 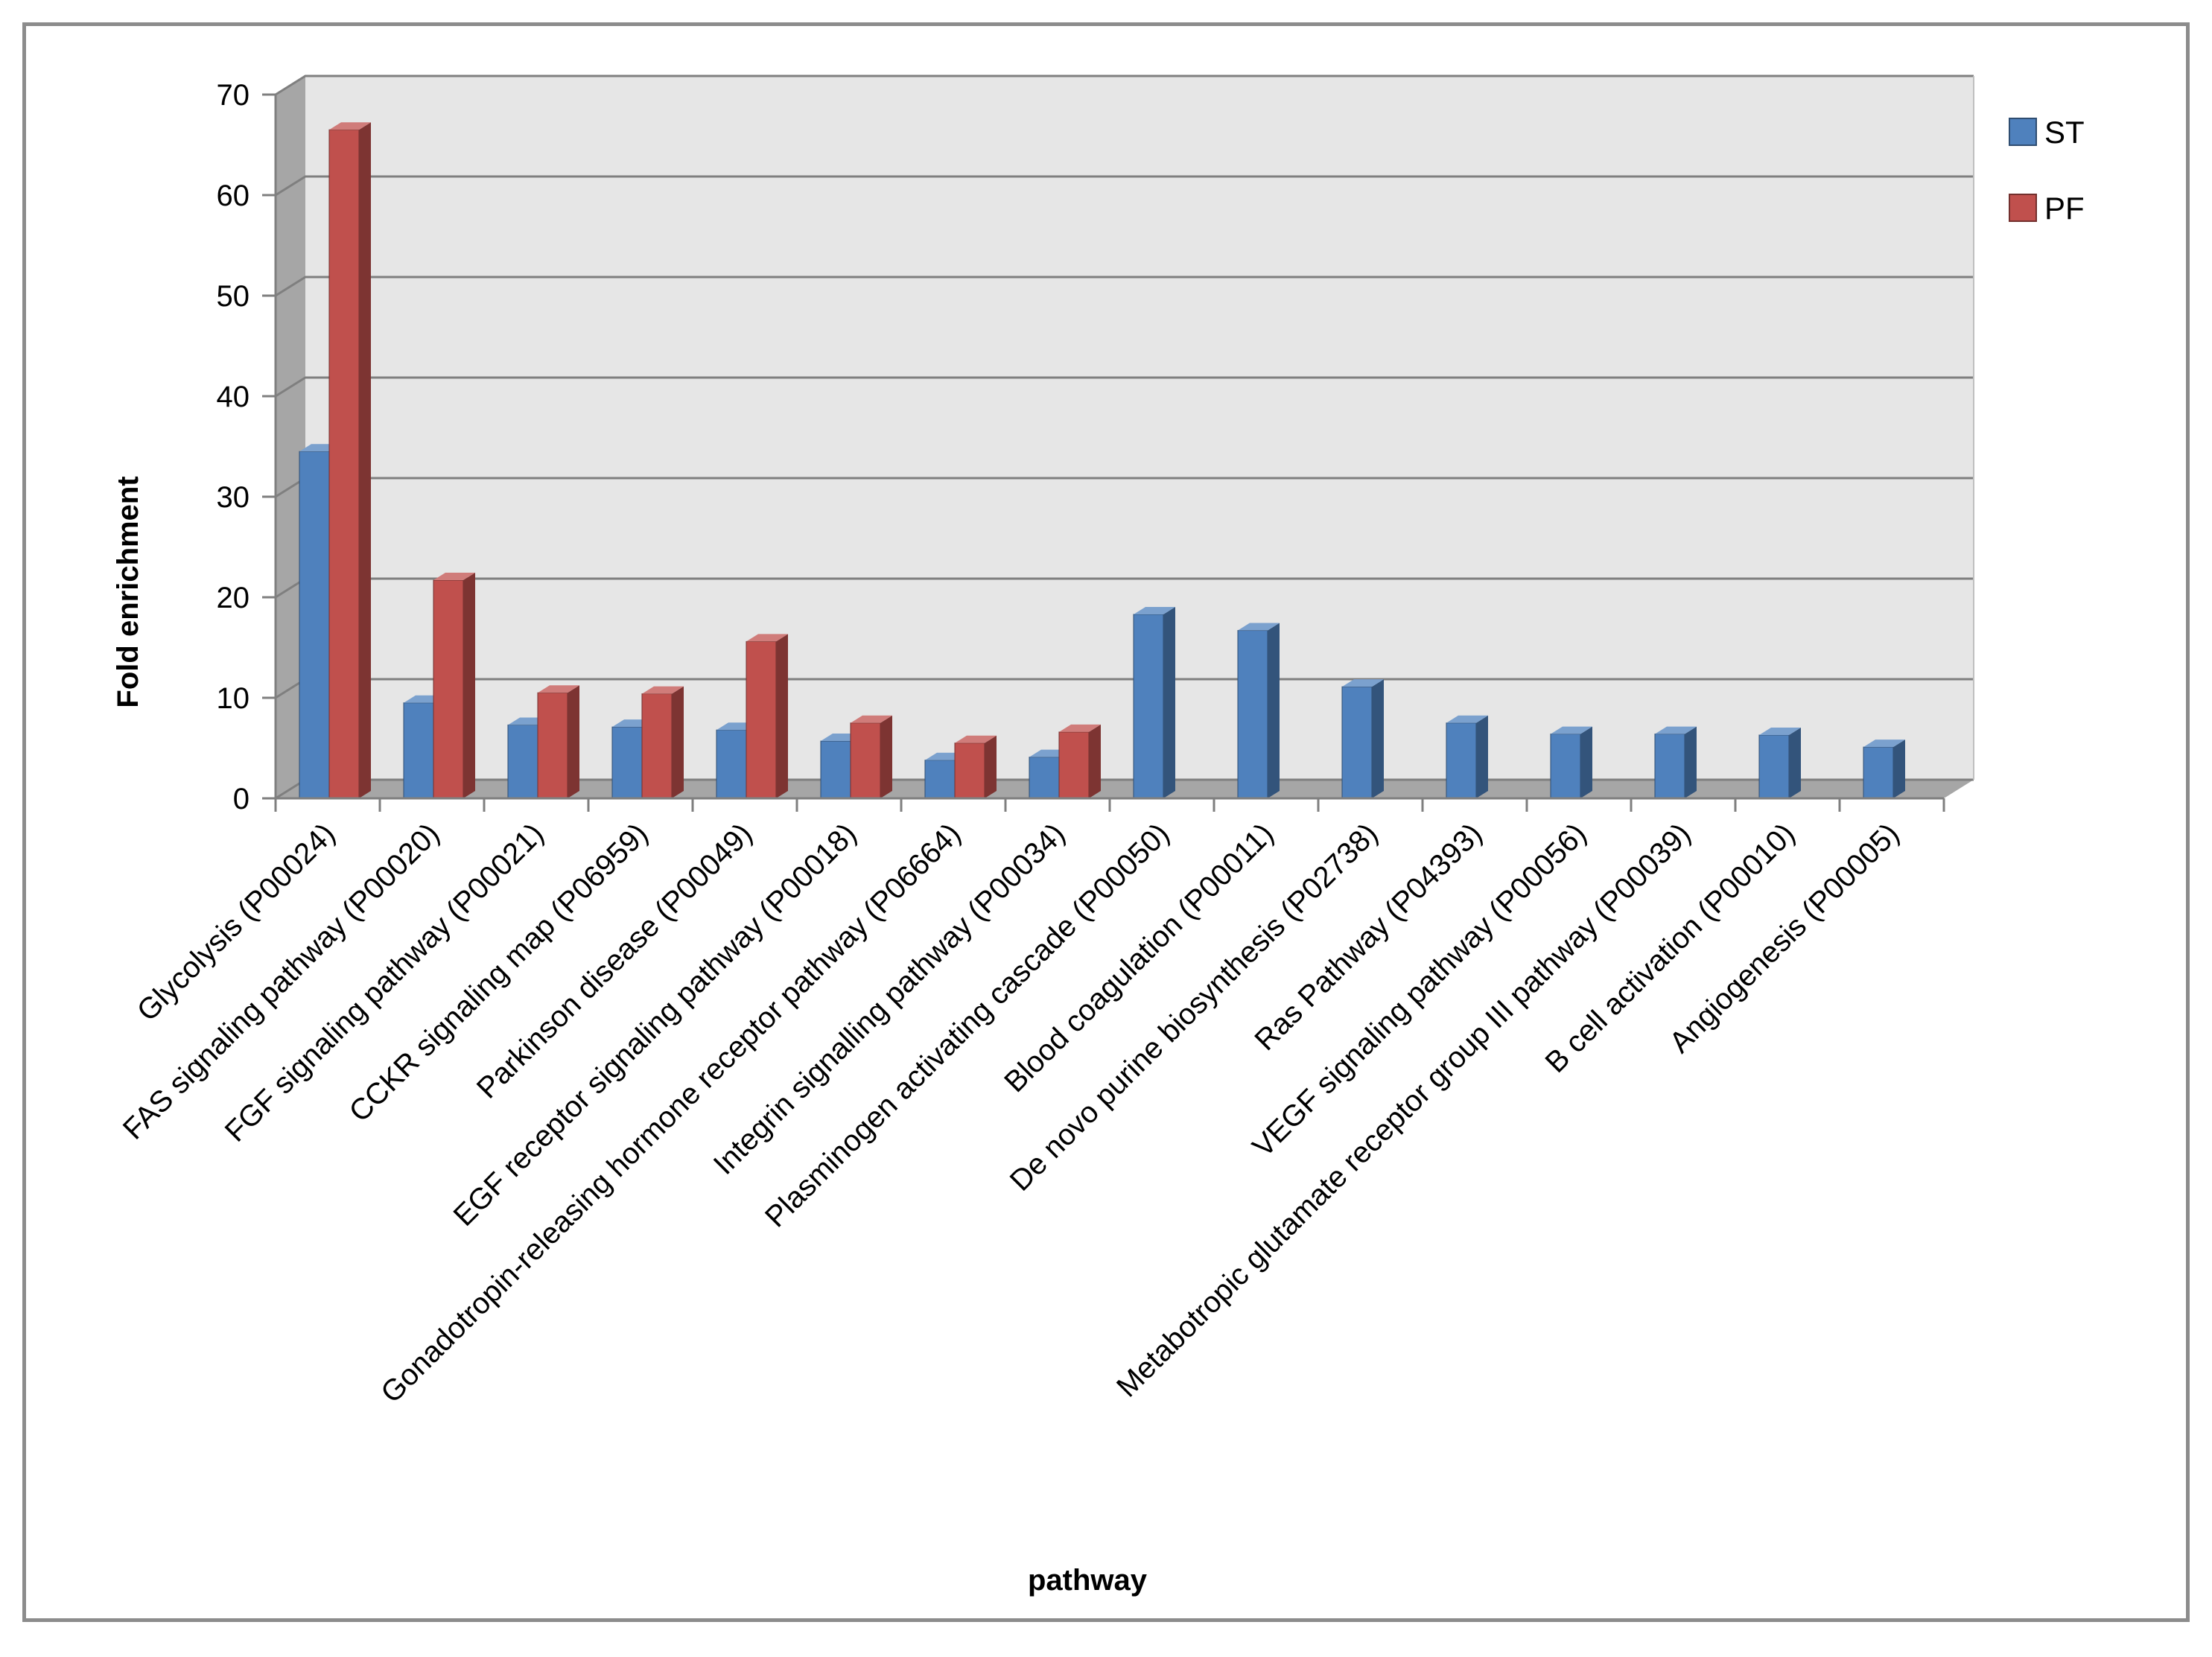 I want to click on y-tick-label: 70, so click(x=233, y=96).